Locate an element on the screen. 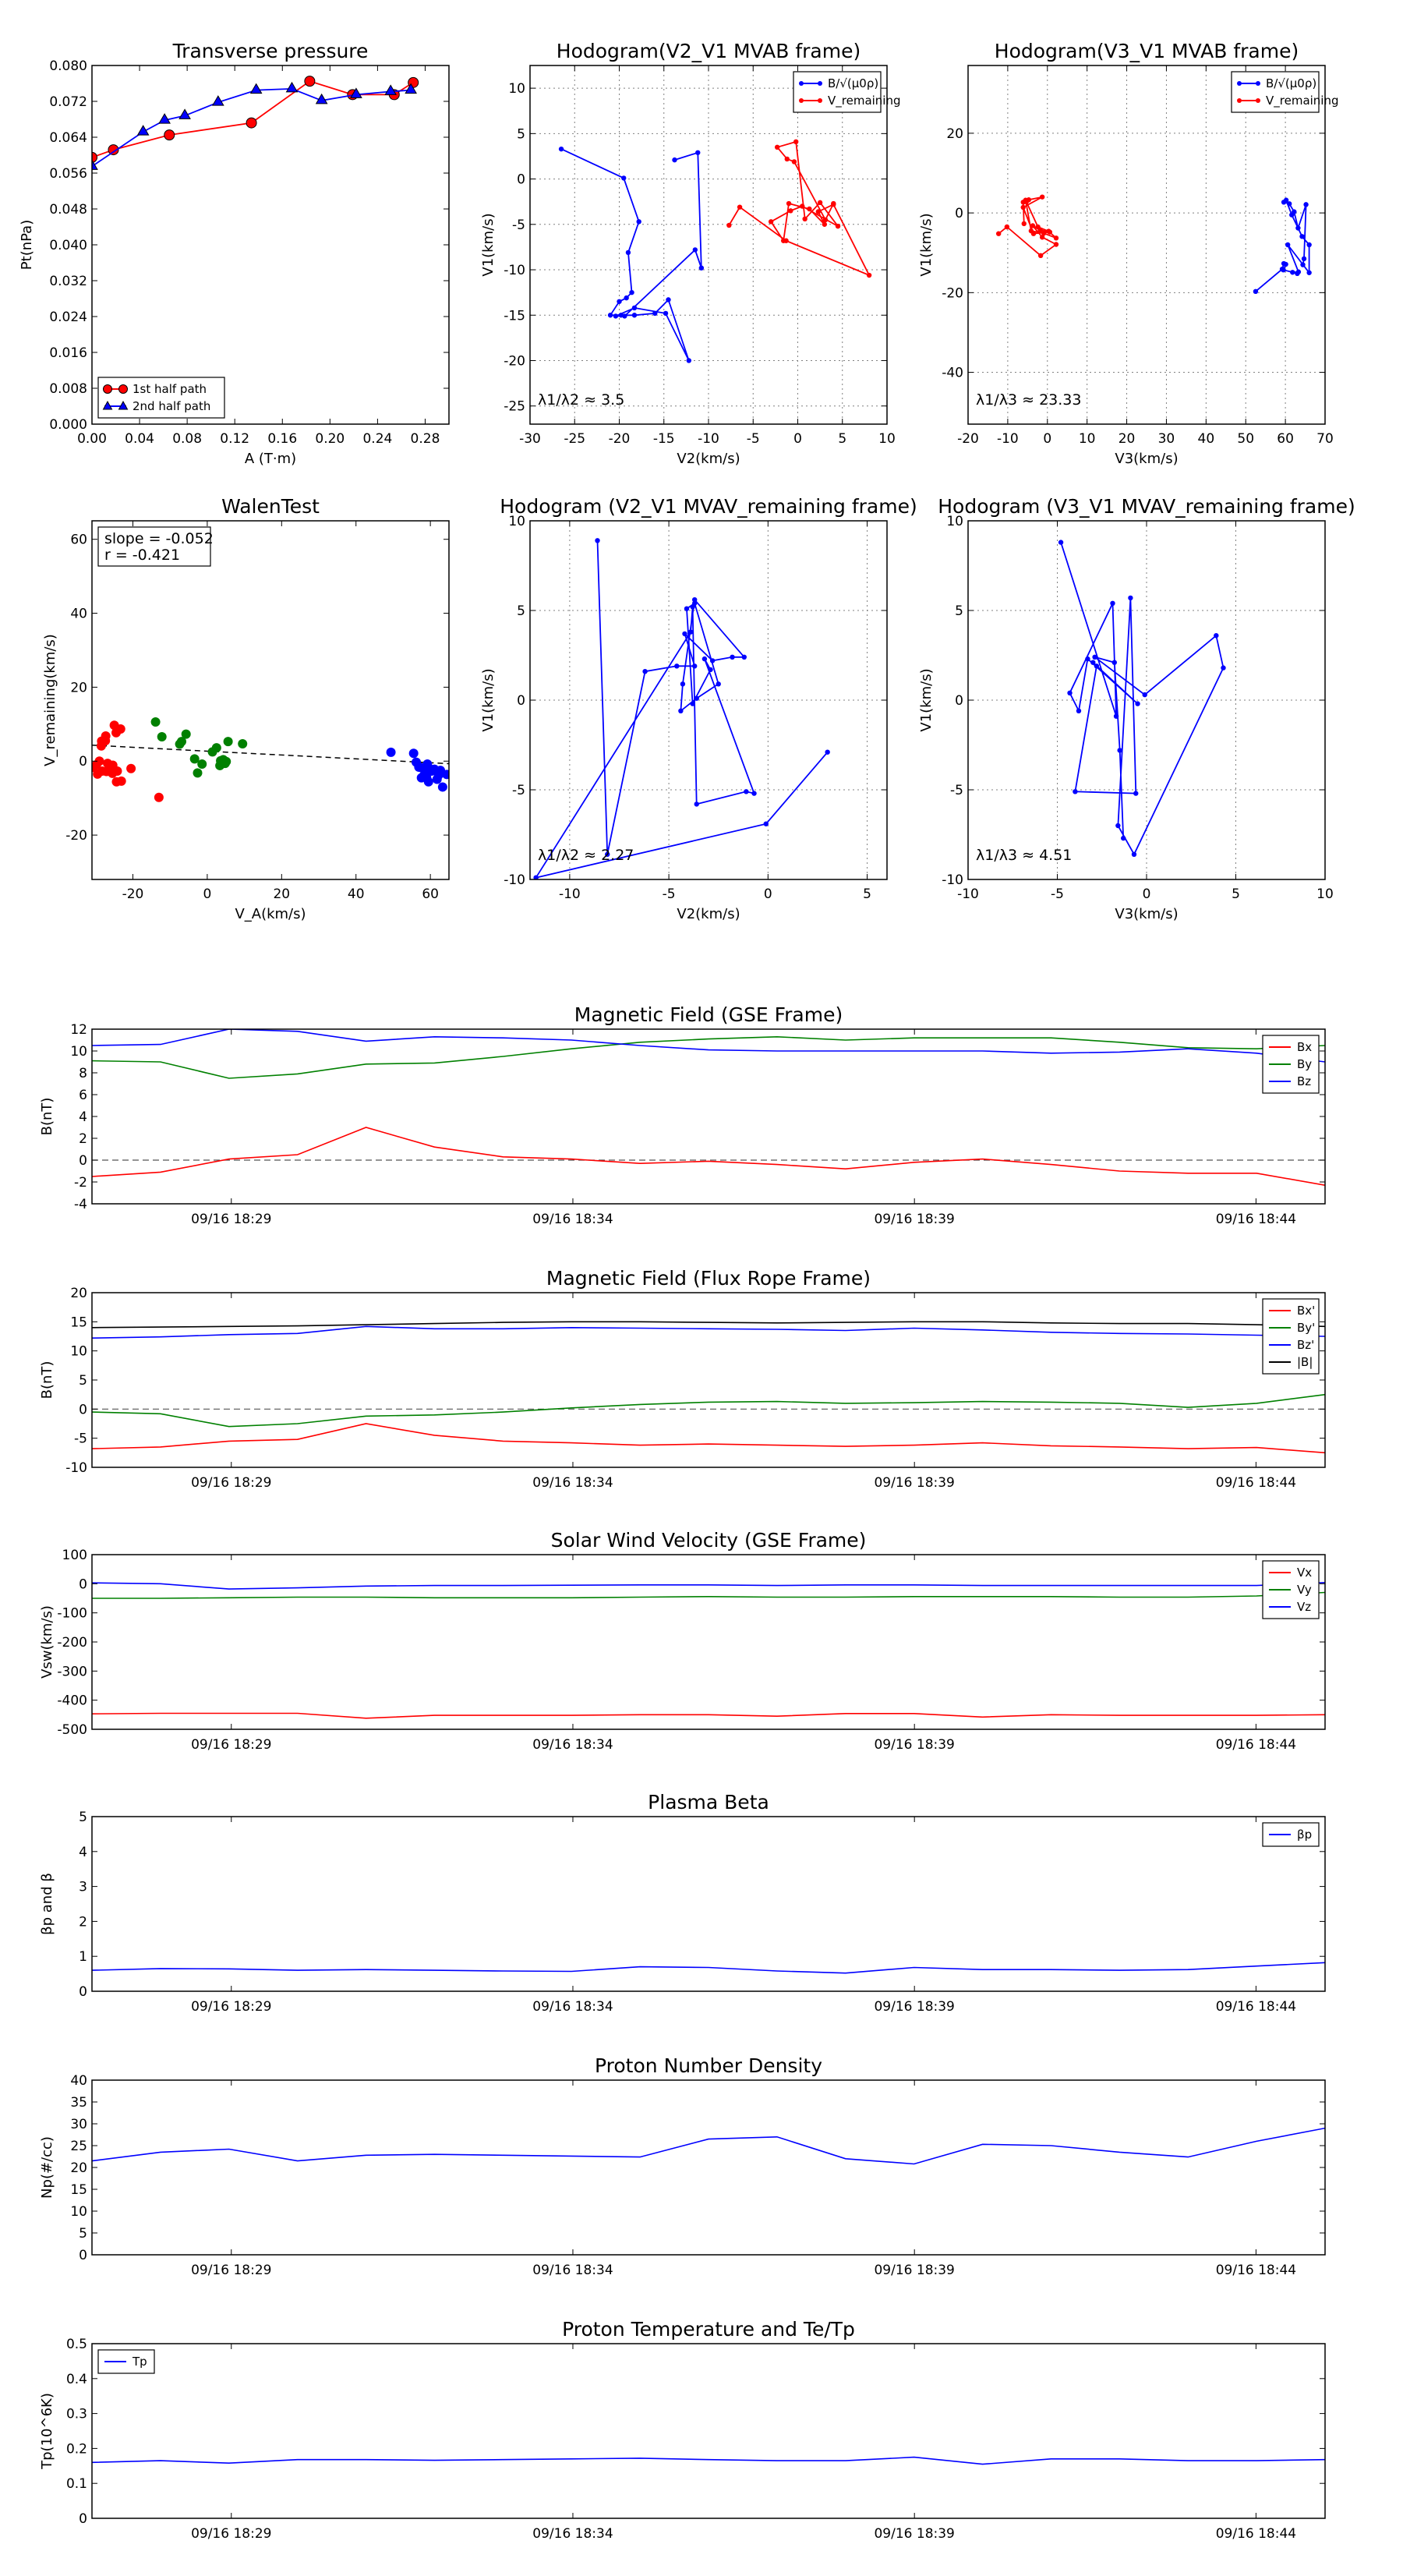 Image resolution: width=1403 pixels, height=2576 pixels. chart-title: Hodogram(V3_V1 MVAB frame) is located at coordinates (1147, 51).